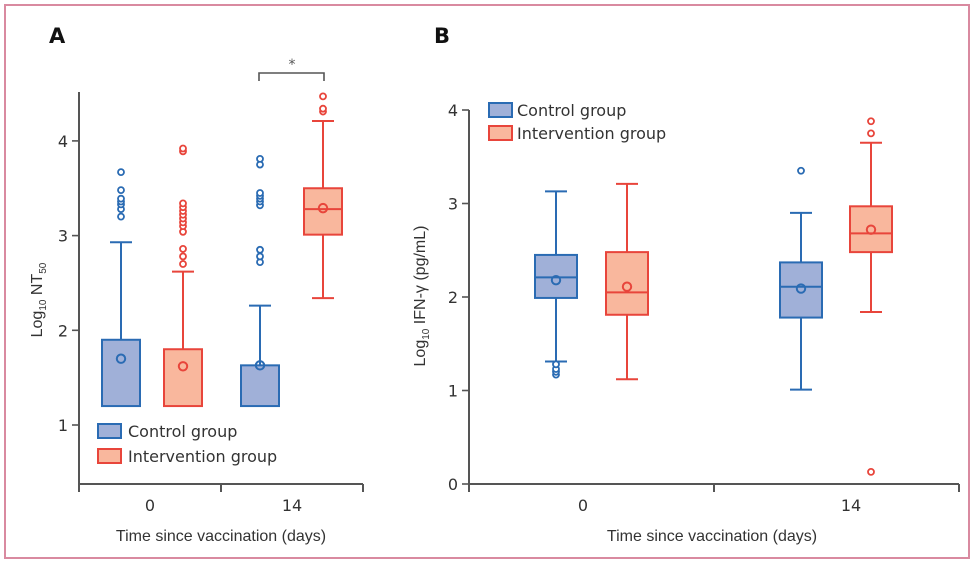 The image size is (977, 567). I want to click on panel-b-x-label: Time since vaccination (days), so click(712, 536).